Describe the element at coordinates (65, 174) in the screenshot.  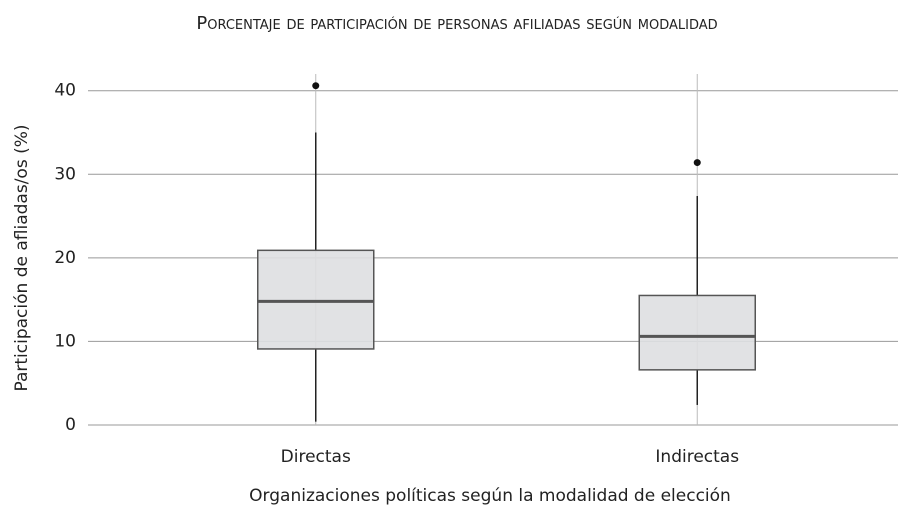
I see `y-tick-label: 30` at that location.